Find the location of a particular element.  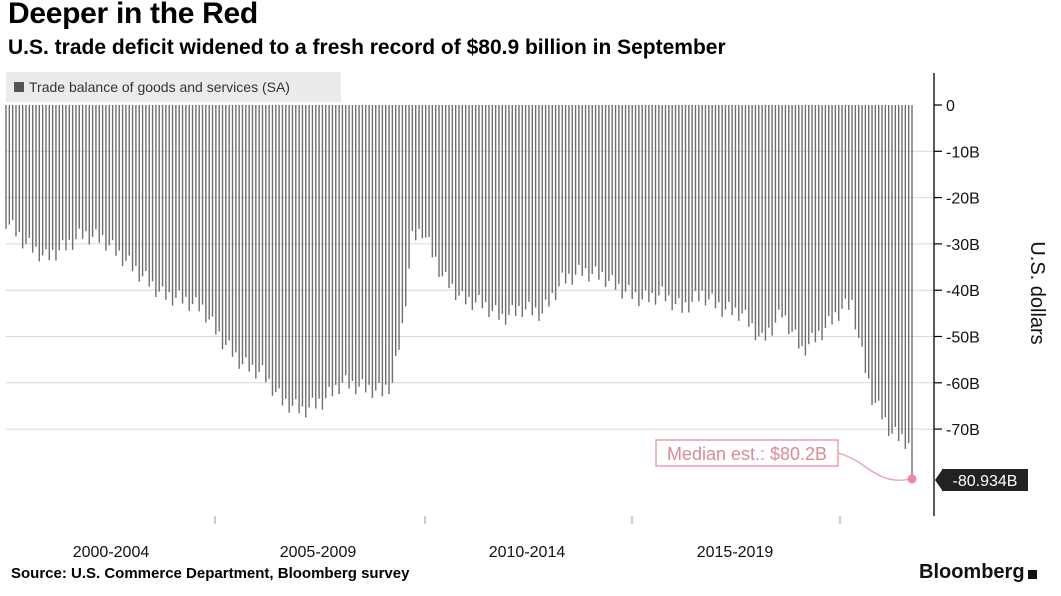

median-label: Median est.: $80.2B is located at coordinates (747, 454).